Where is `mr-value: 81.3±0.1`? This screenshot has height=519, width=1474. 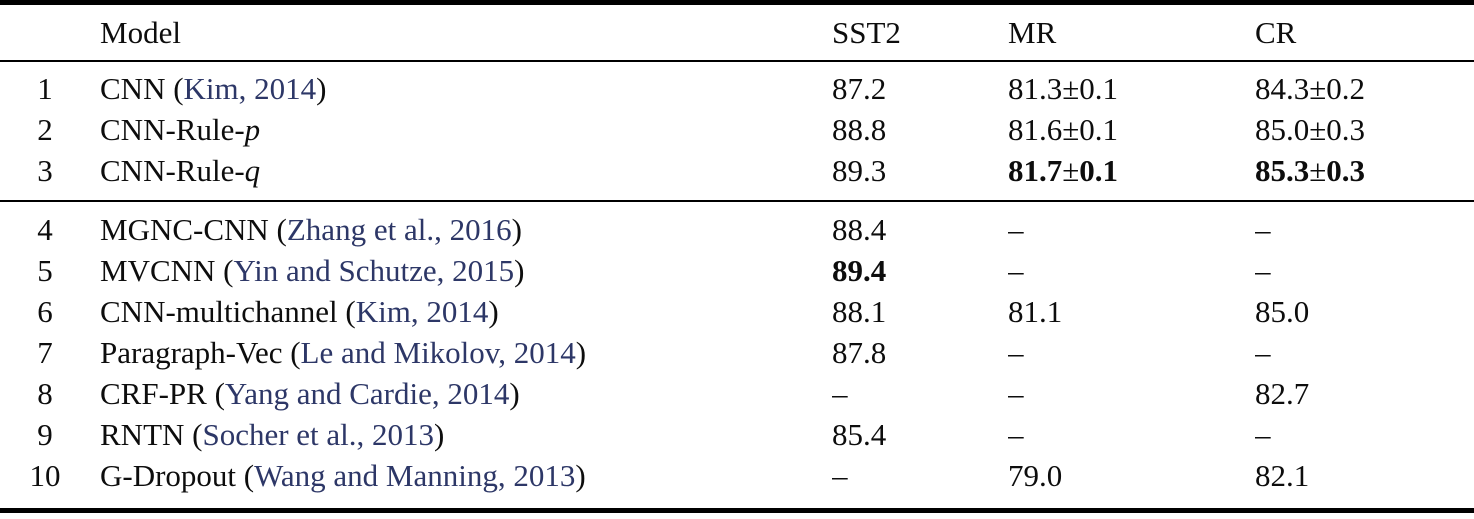
mr-value: 81.3±0.1 is located at coordinates (1063, 88).